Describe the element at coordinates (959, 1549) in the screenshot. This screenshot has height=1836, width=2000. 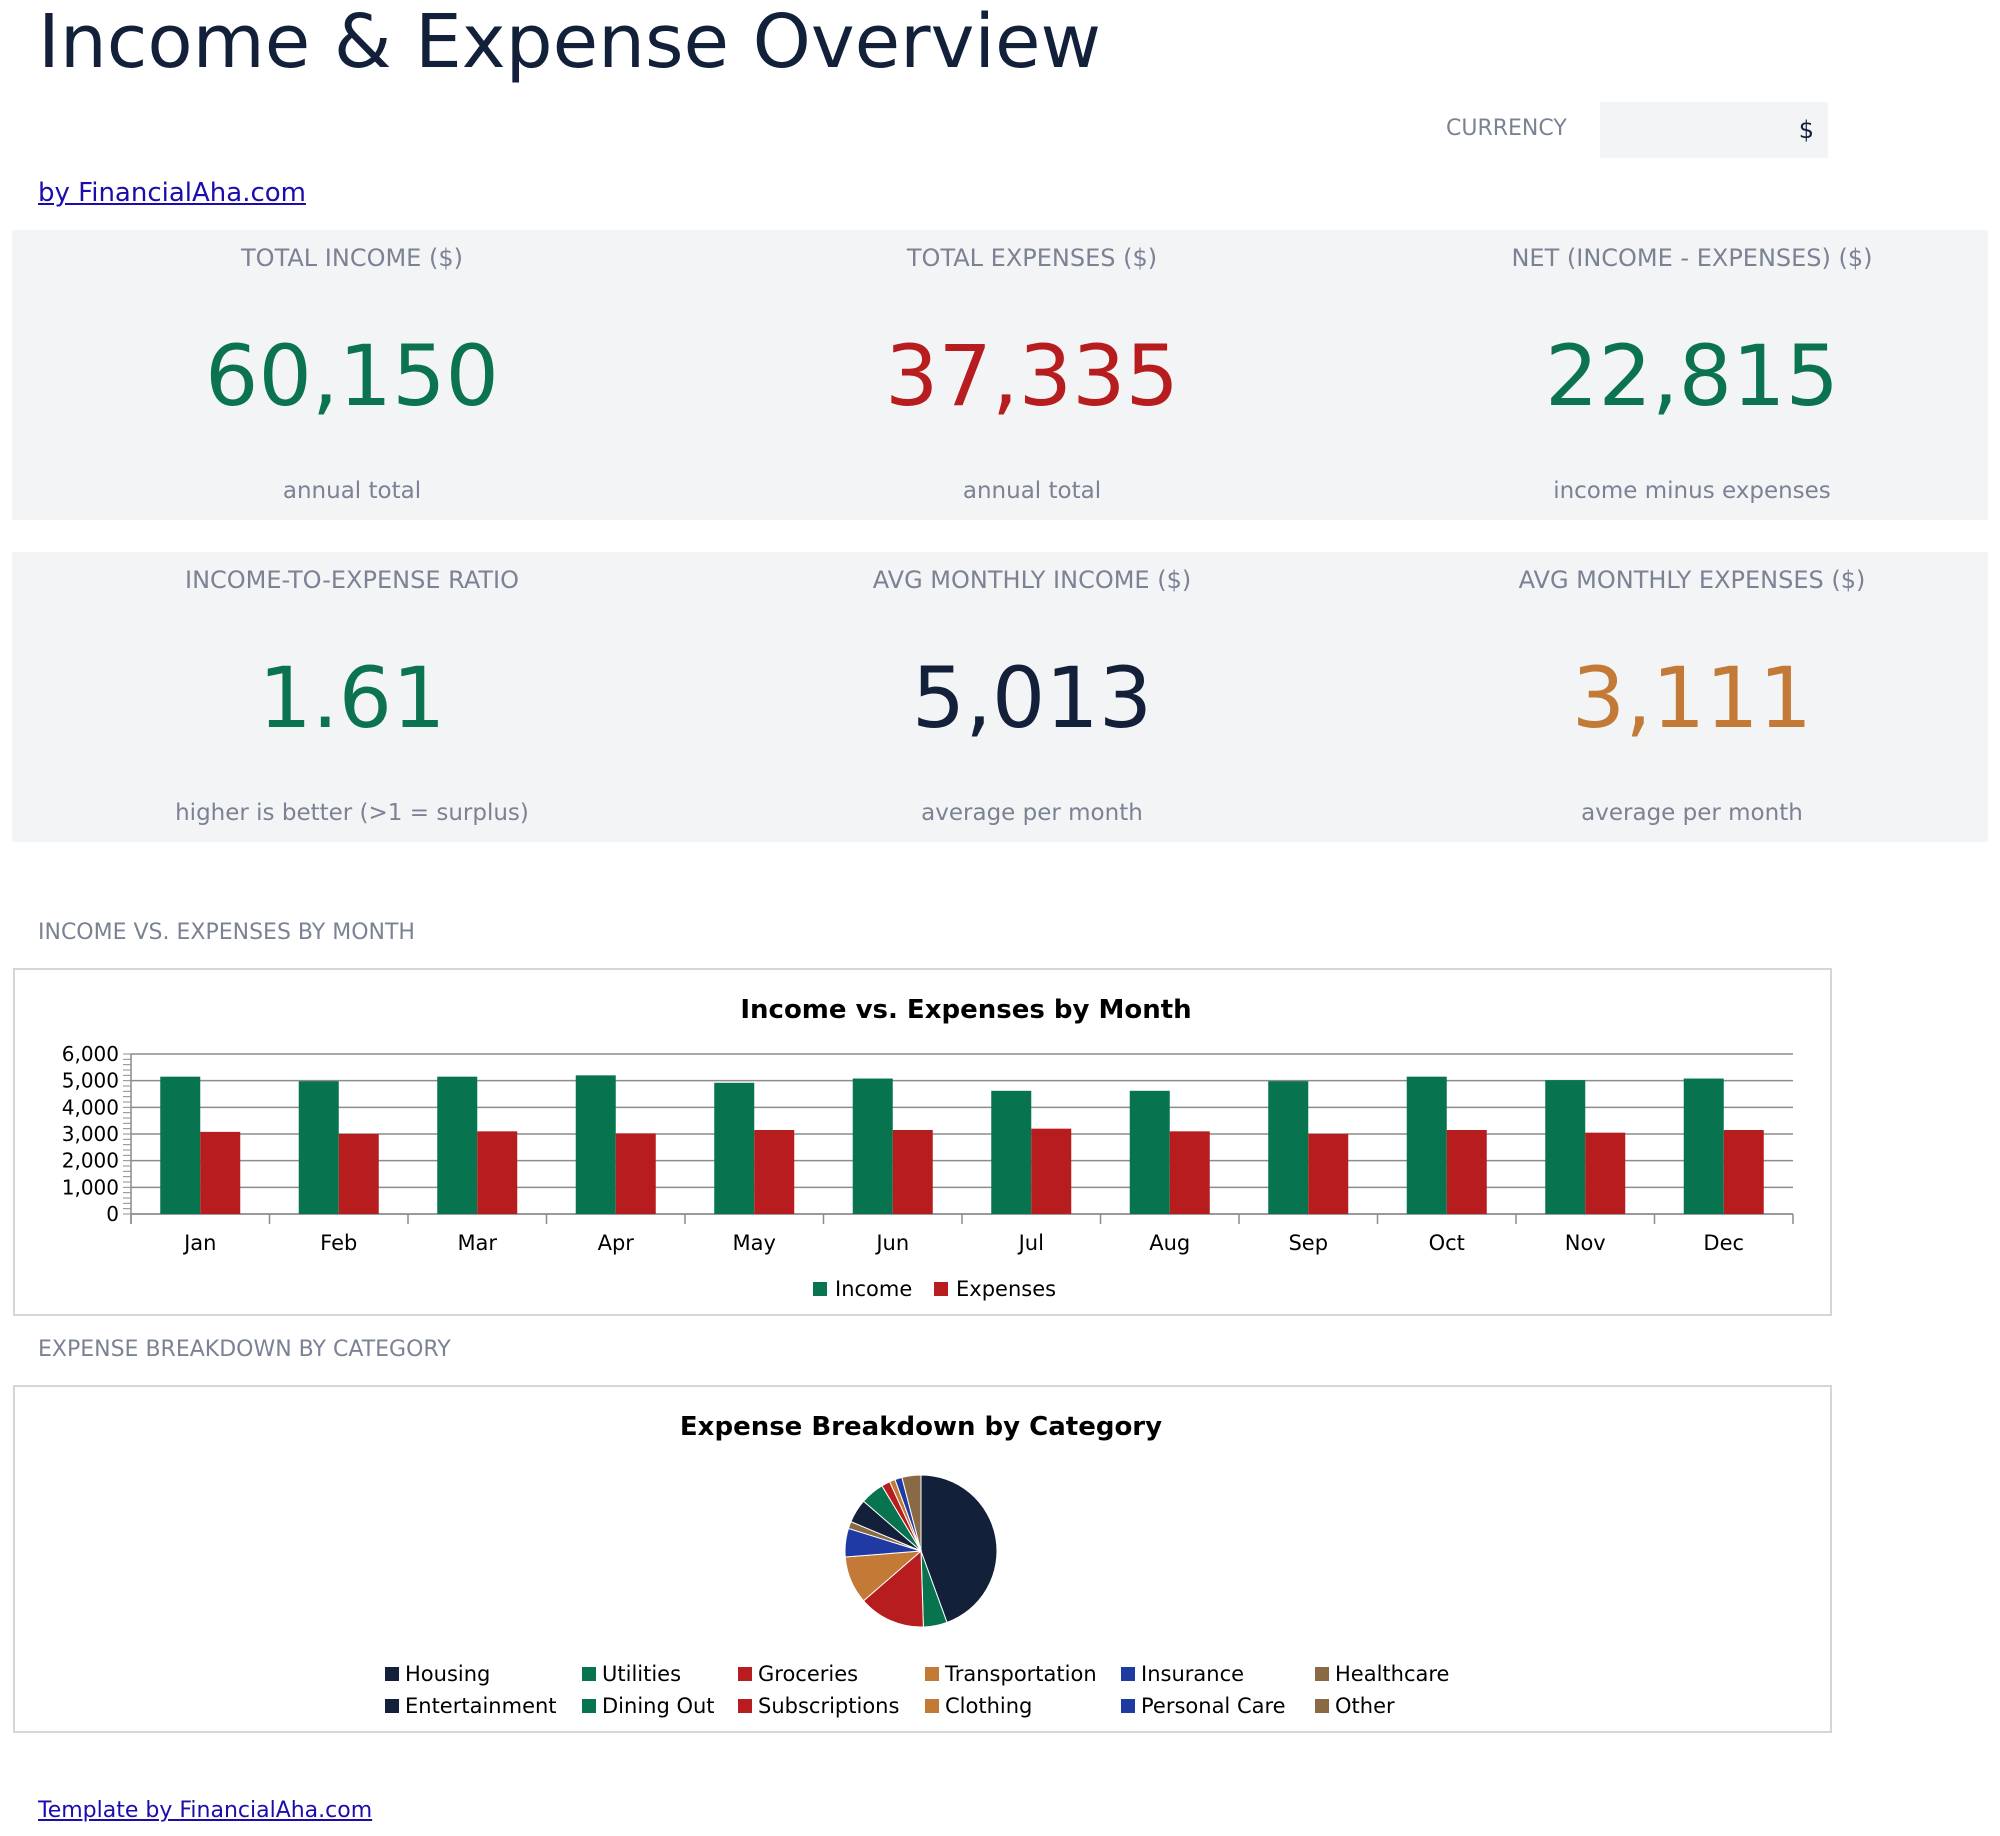
I see `pie-slice-housing` at that location.